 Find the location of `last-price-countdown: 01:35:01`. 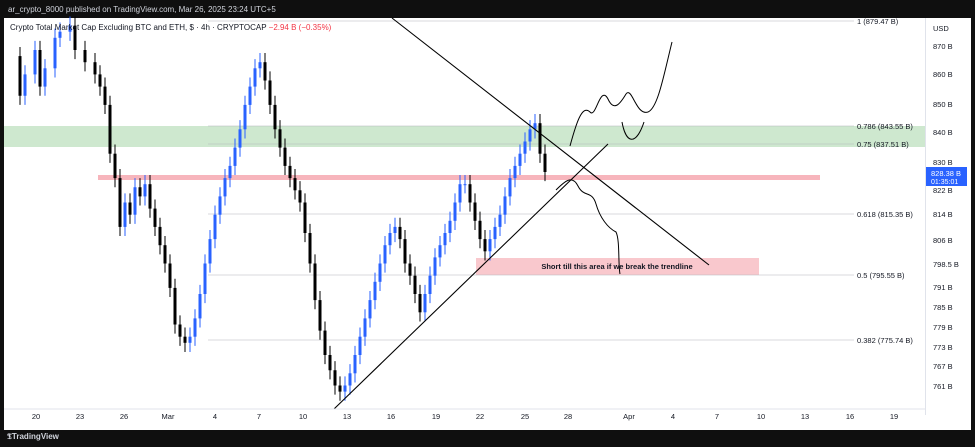

last-price-countdown: 01:35:01 is located at coordinates (944, 182).